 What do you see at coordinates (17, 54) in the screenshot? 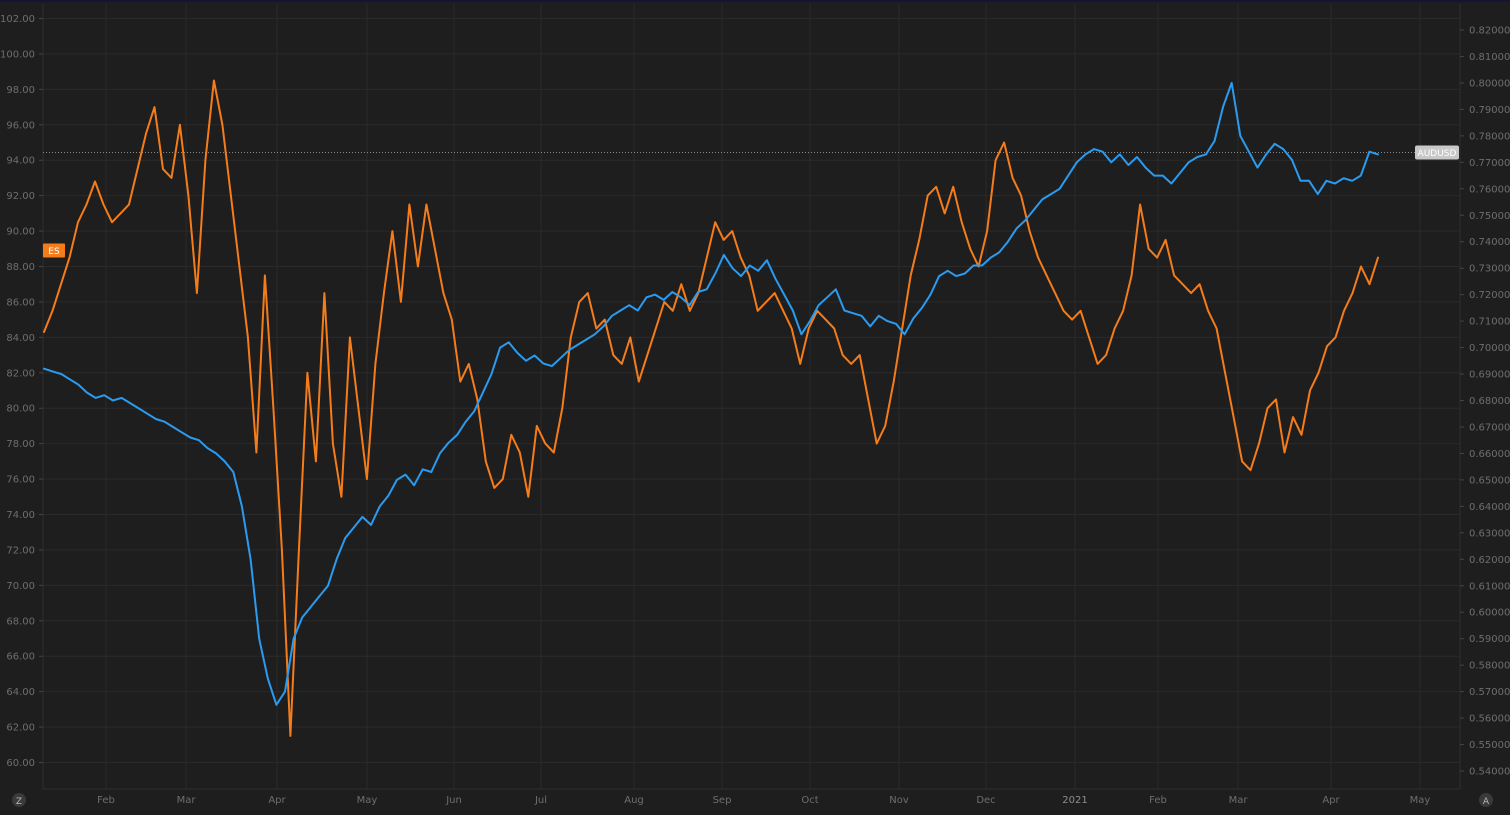
I see `left-tick-label: 100.00` at bounding box center [17, 54].